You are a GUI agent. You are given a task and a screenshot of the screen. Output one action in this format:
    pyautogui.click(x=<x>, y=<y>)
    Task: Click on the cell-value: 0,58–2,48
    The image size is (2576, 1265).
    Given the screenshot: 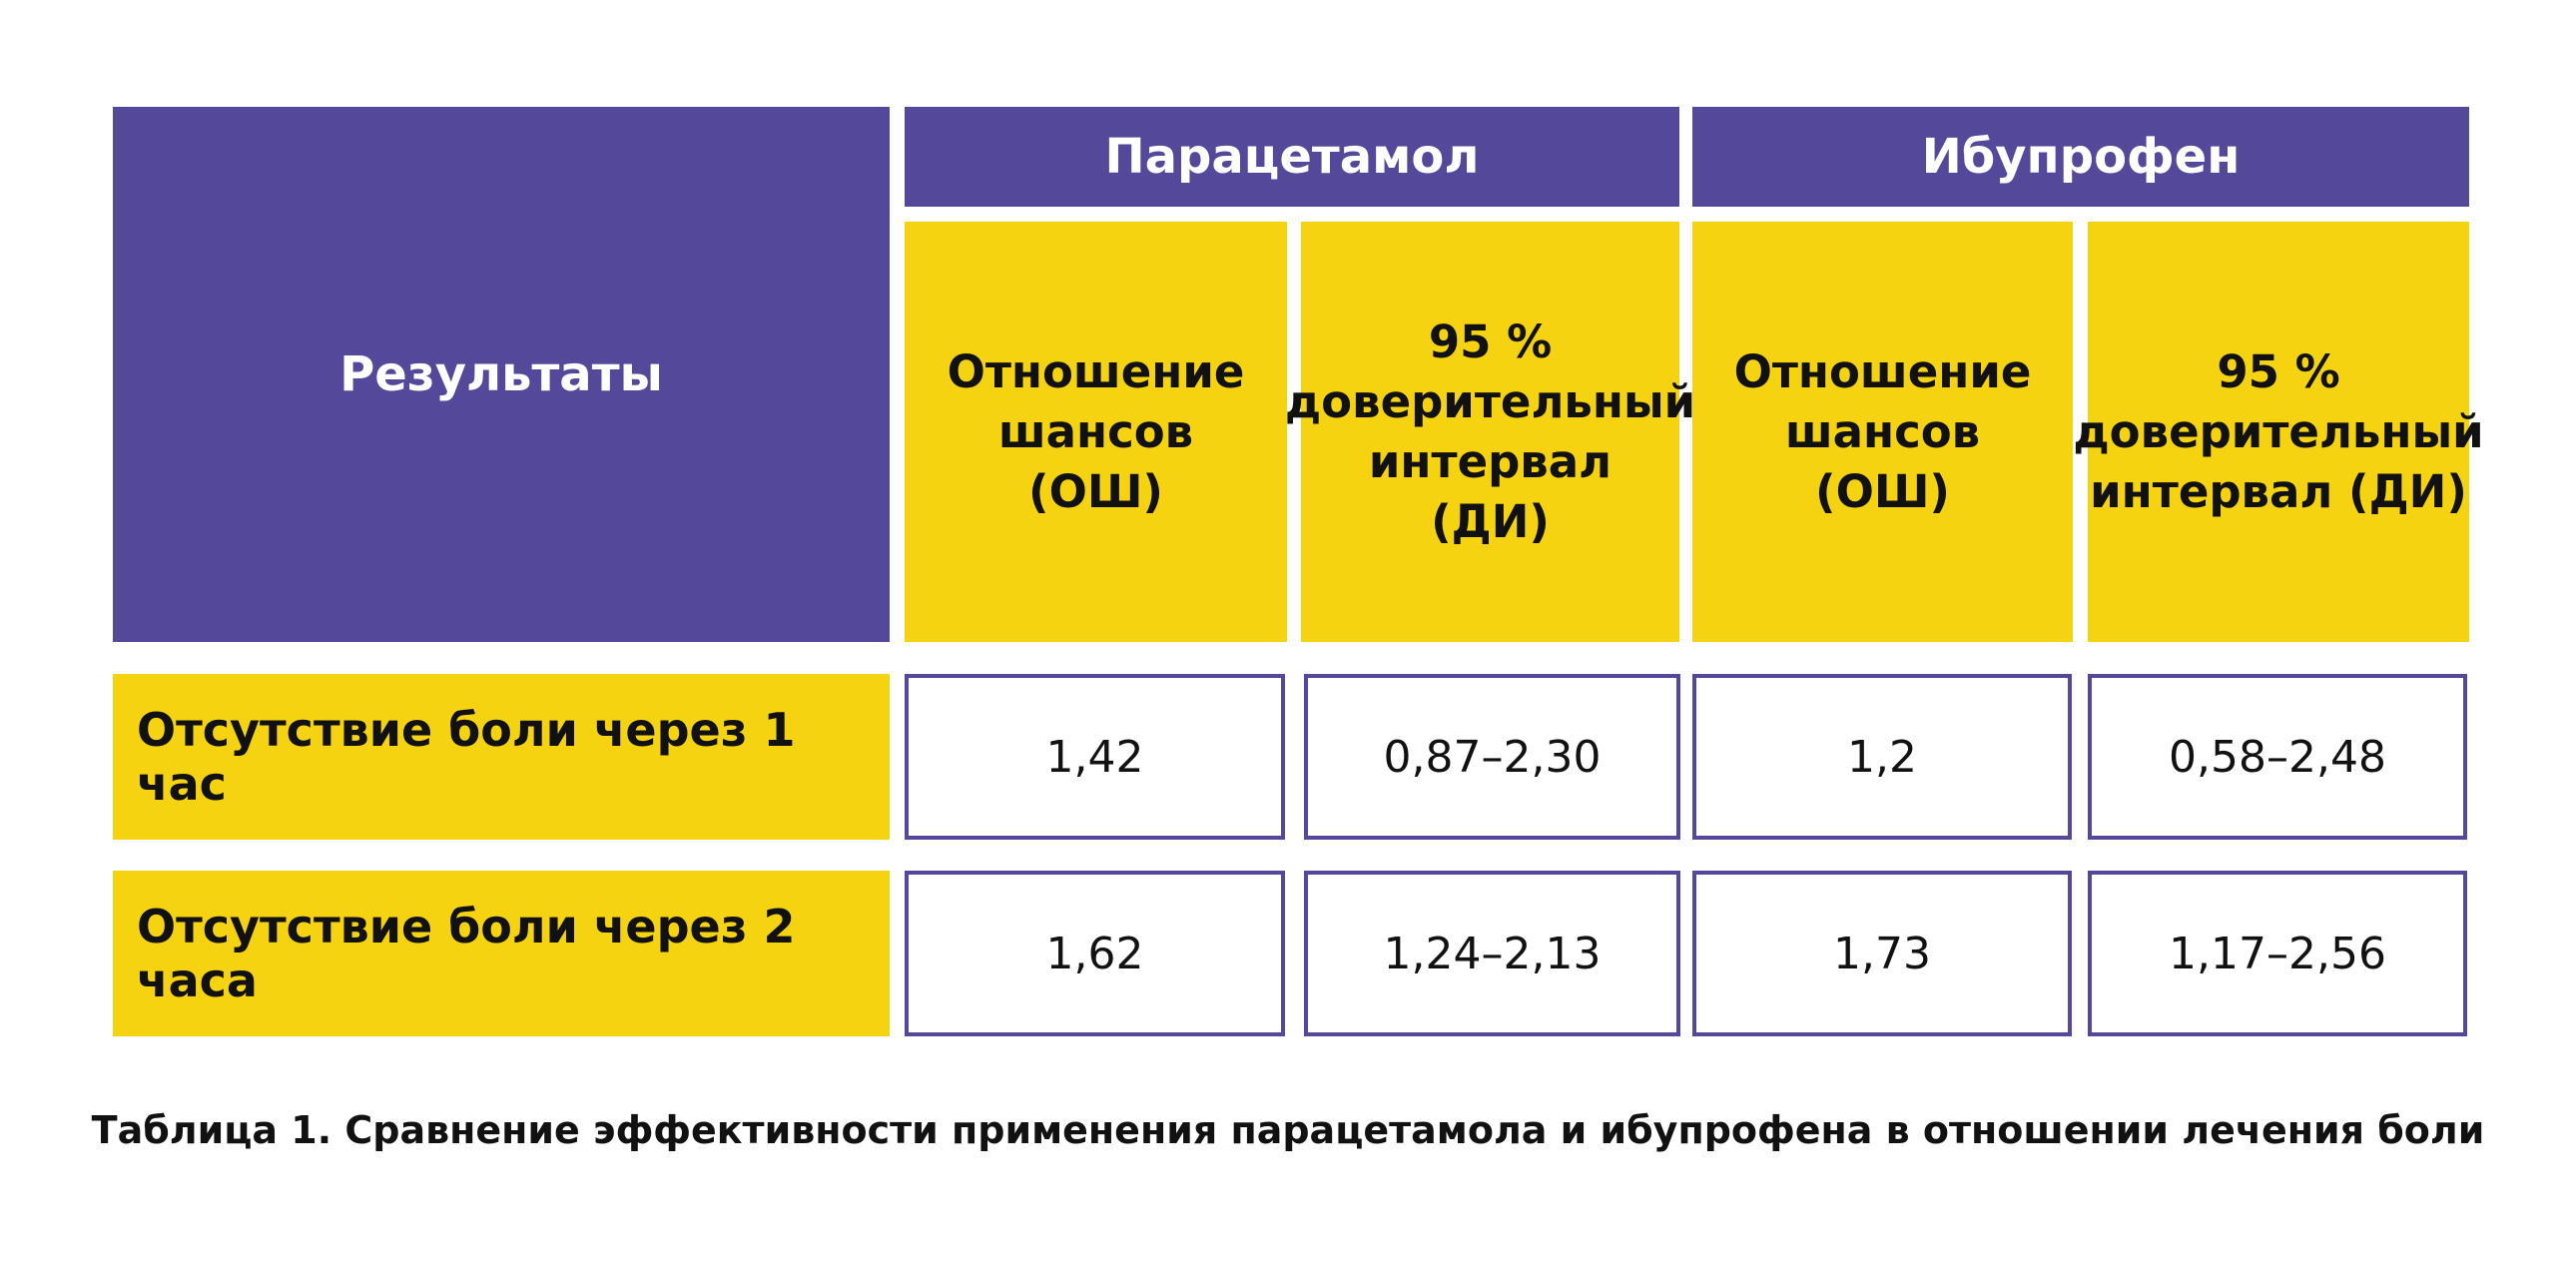 What is the action you would take?
    pyautogui.click(x=2277, y=757)
    